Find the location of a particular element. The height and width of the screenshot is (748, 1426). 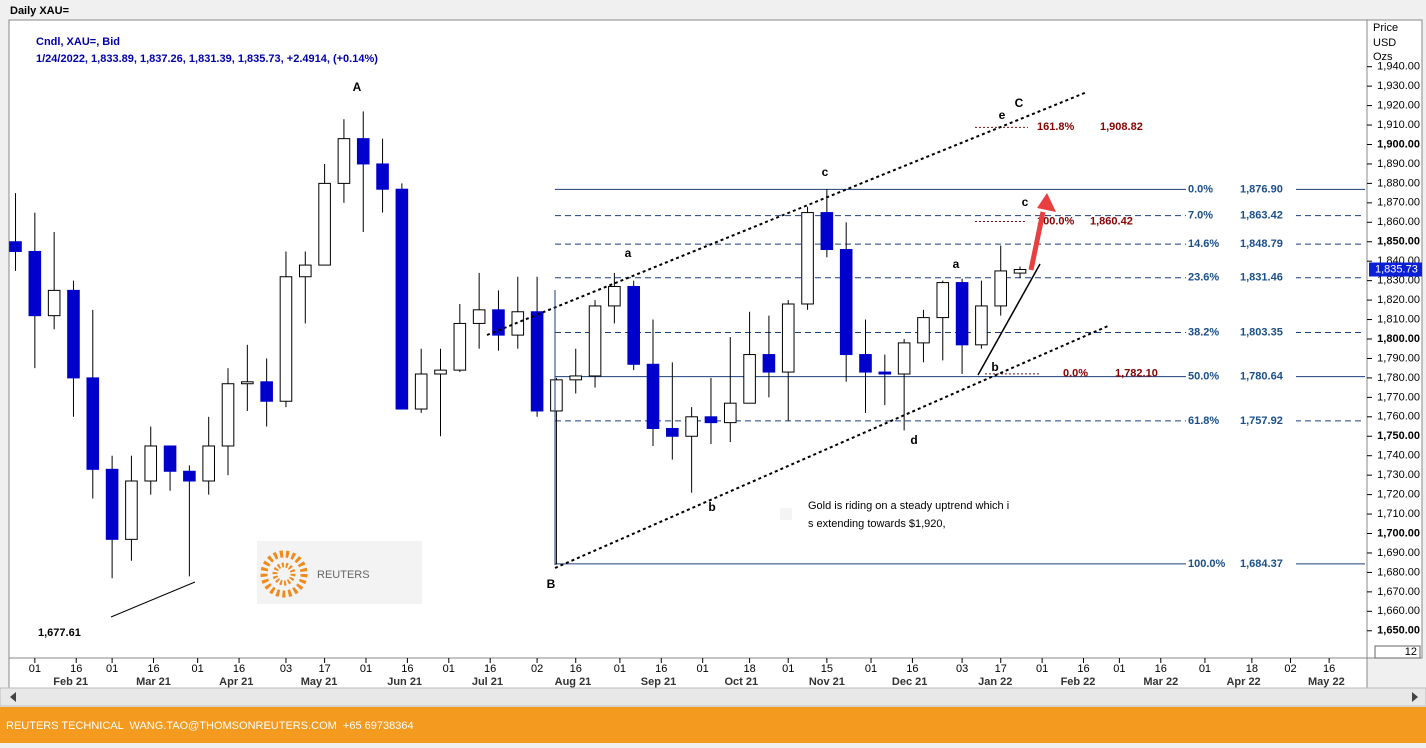

wave-label: a is located at coordinates (956, 264).